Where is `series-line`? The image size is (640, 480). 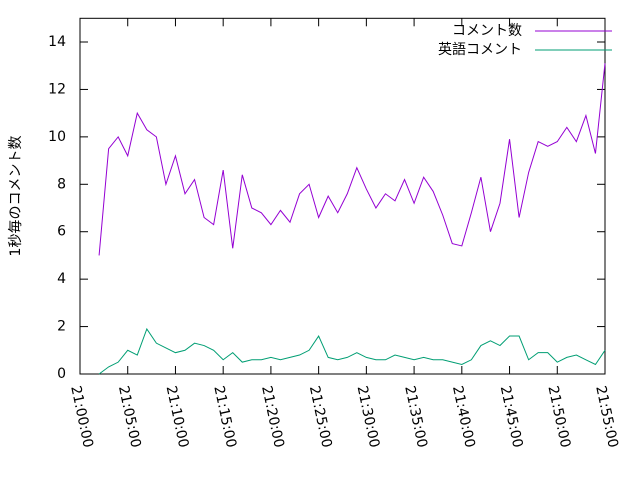 series-line is located at coordinates (352, 351).